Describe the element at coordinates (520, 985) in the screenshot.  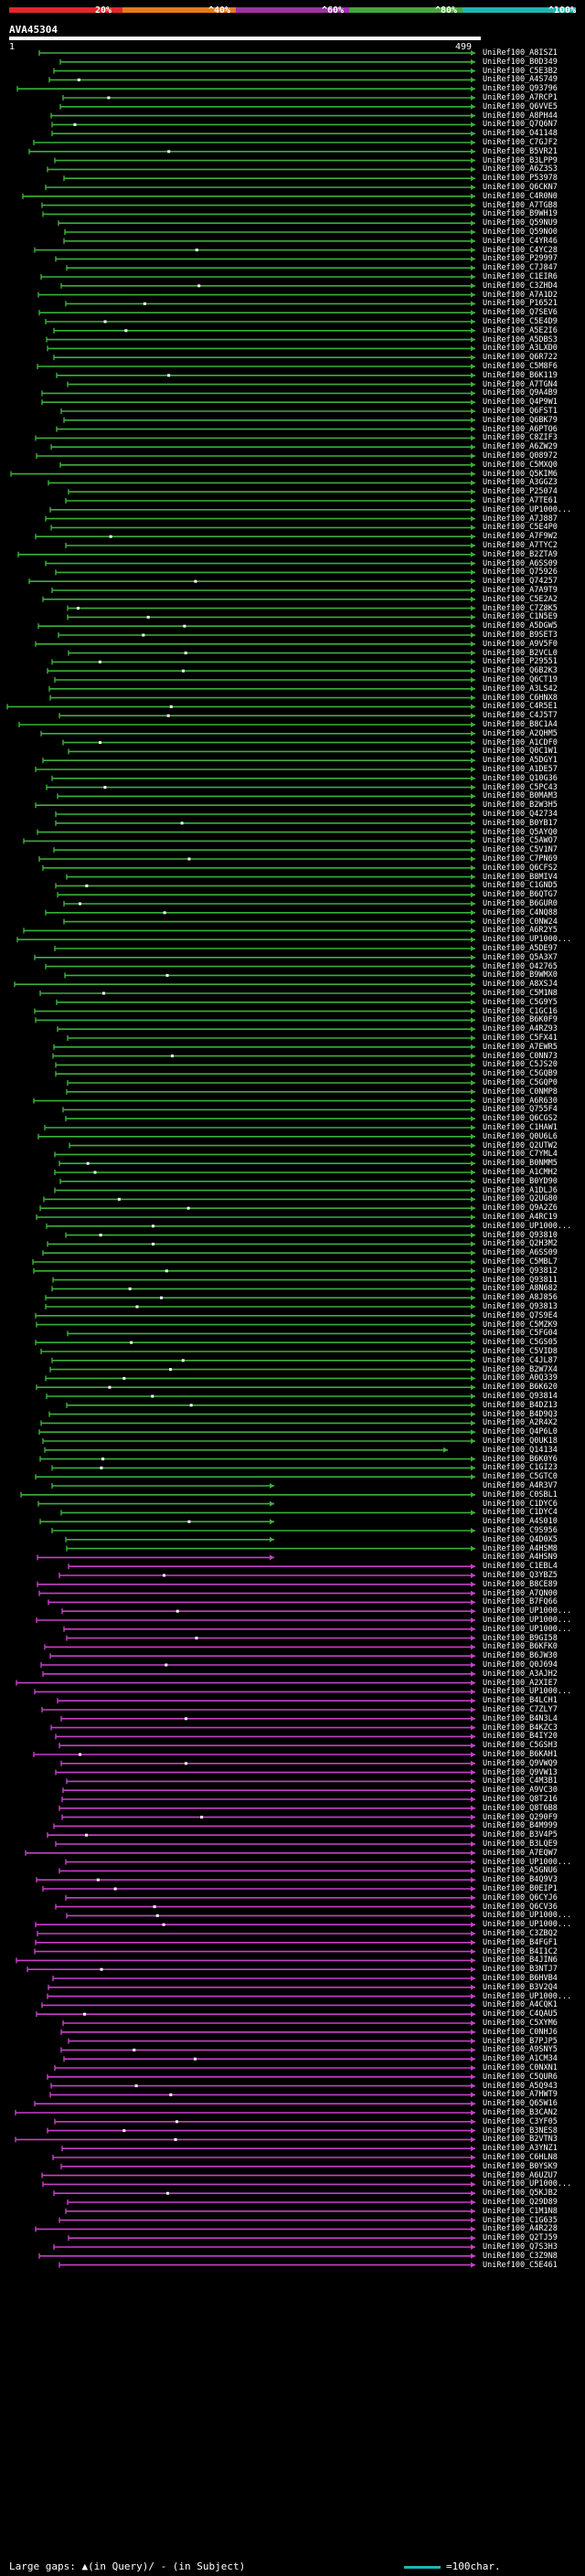
I see `hit-label: UniRef100_A8XSJ4` at that location.